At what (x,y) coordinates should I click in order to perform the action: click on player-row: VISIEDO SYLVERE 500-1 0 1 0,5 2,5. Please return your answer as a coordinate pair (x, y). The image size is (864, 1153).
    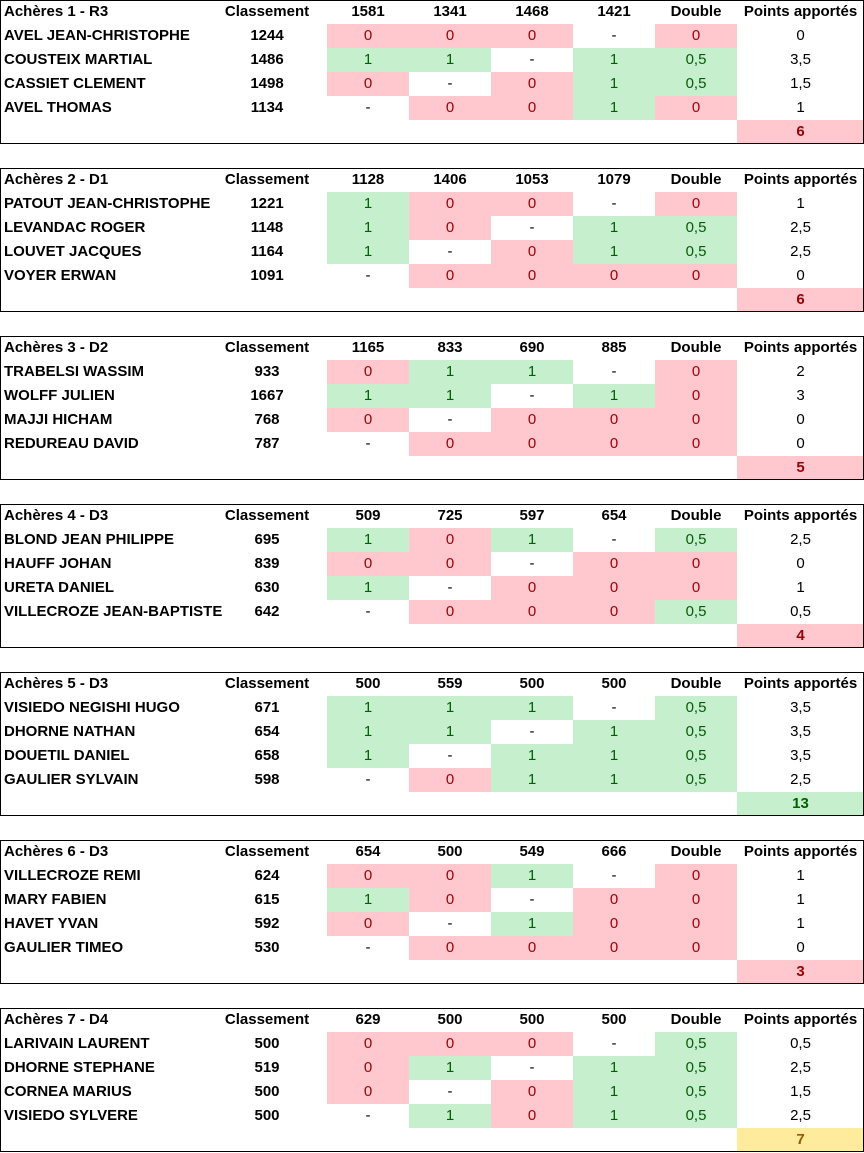
    Looking at the image, I should click on (432, 1116).